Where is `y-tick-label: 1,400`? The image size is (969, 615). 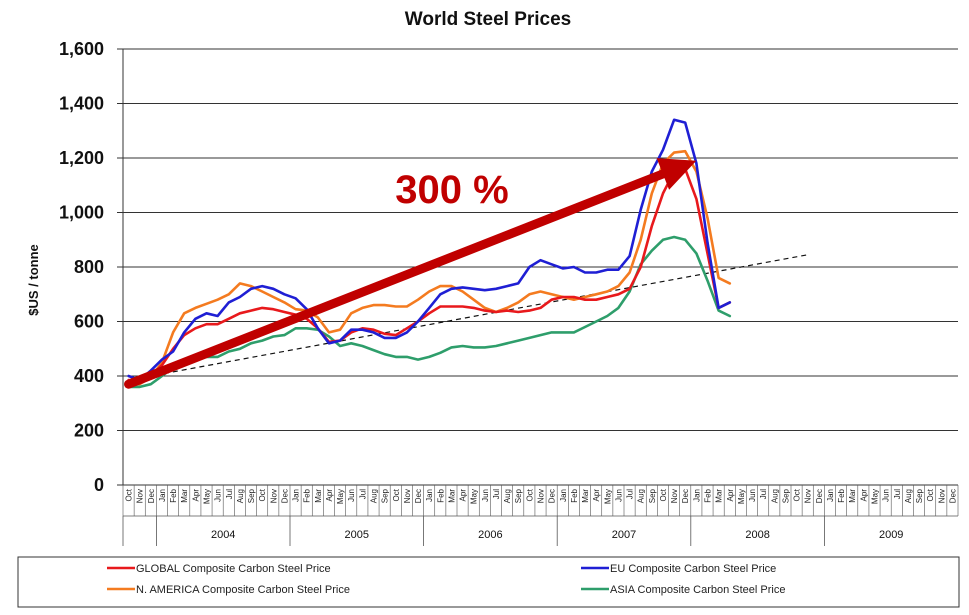 y-tick-label: 1,400 is located at coordinates (81, 104).